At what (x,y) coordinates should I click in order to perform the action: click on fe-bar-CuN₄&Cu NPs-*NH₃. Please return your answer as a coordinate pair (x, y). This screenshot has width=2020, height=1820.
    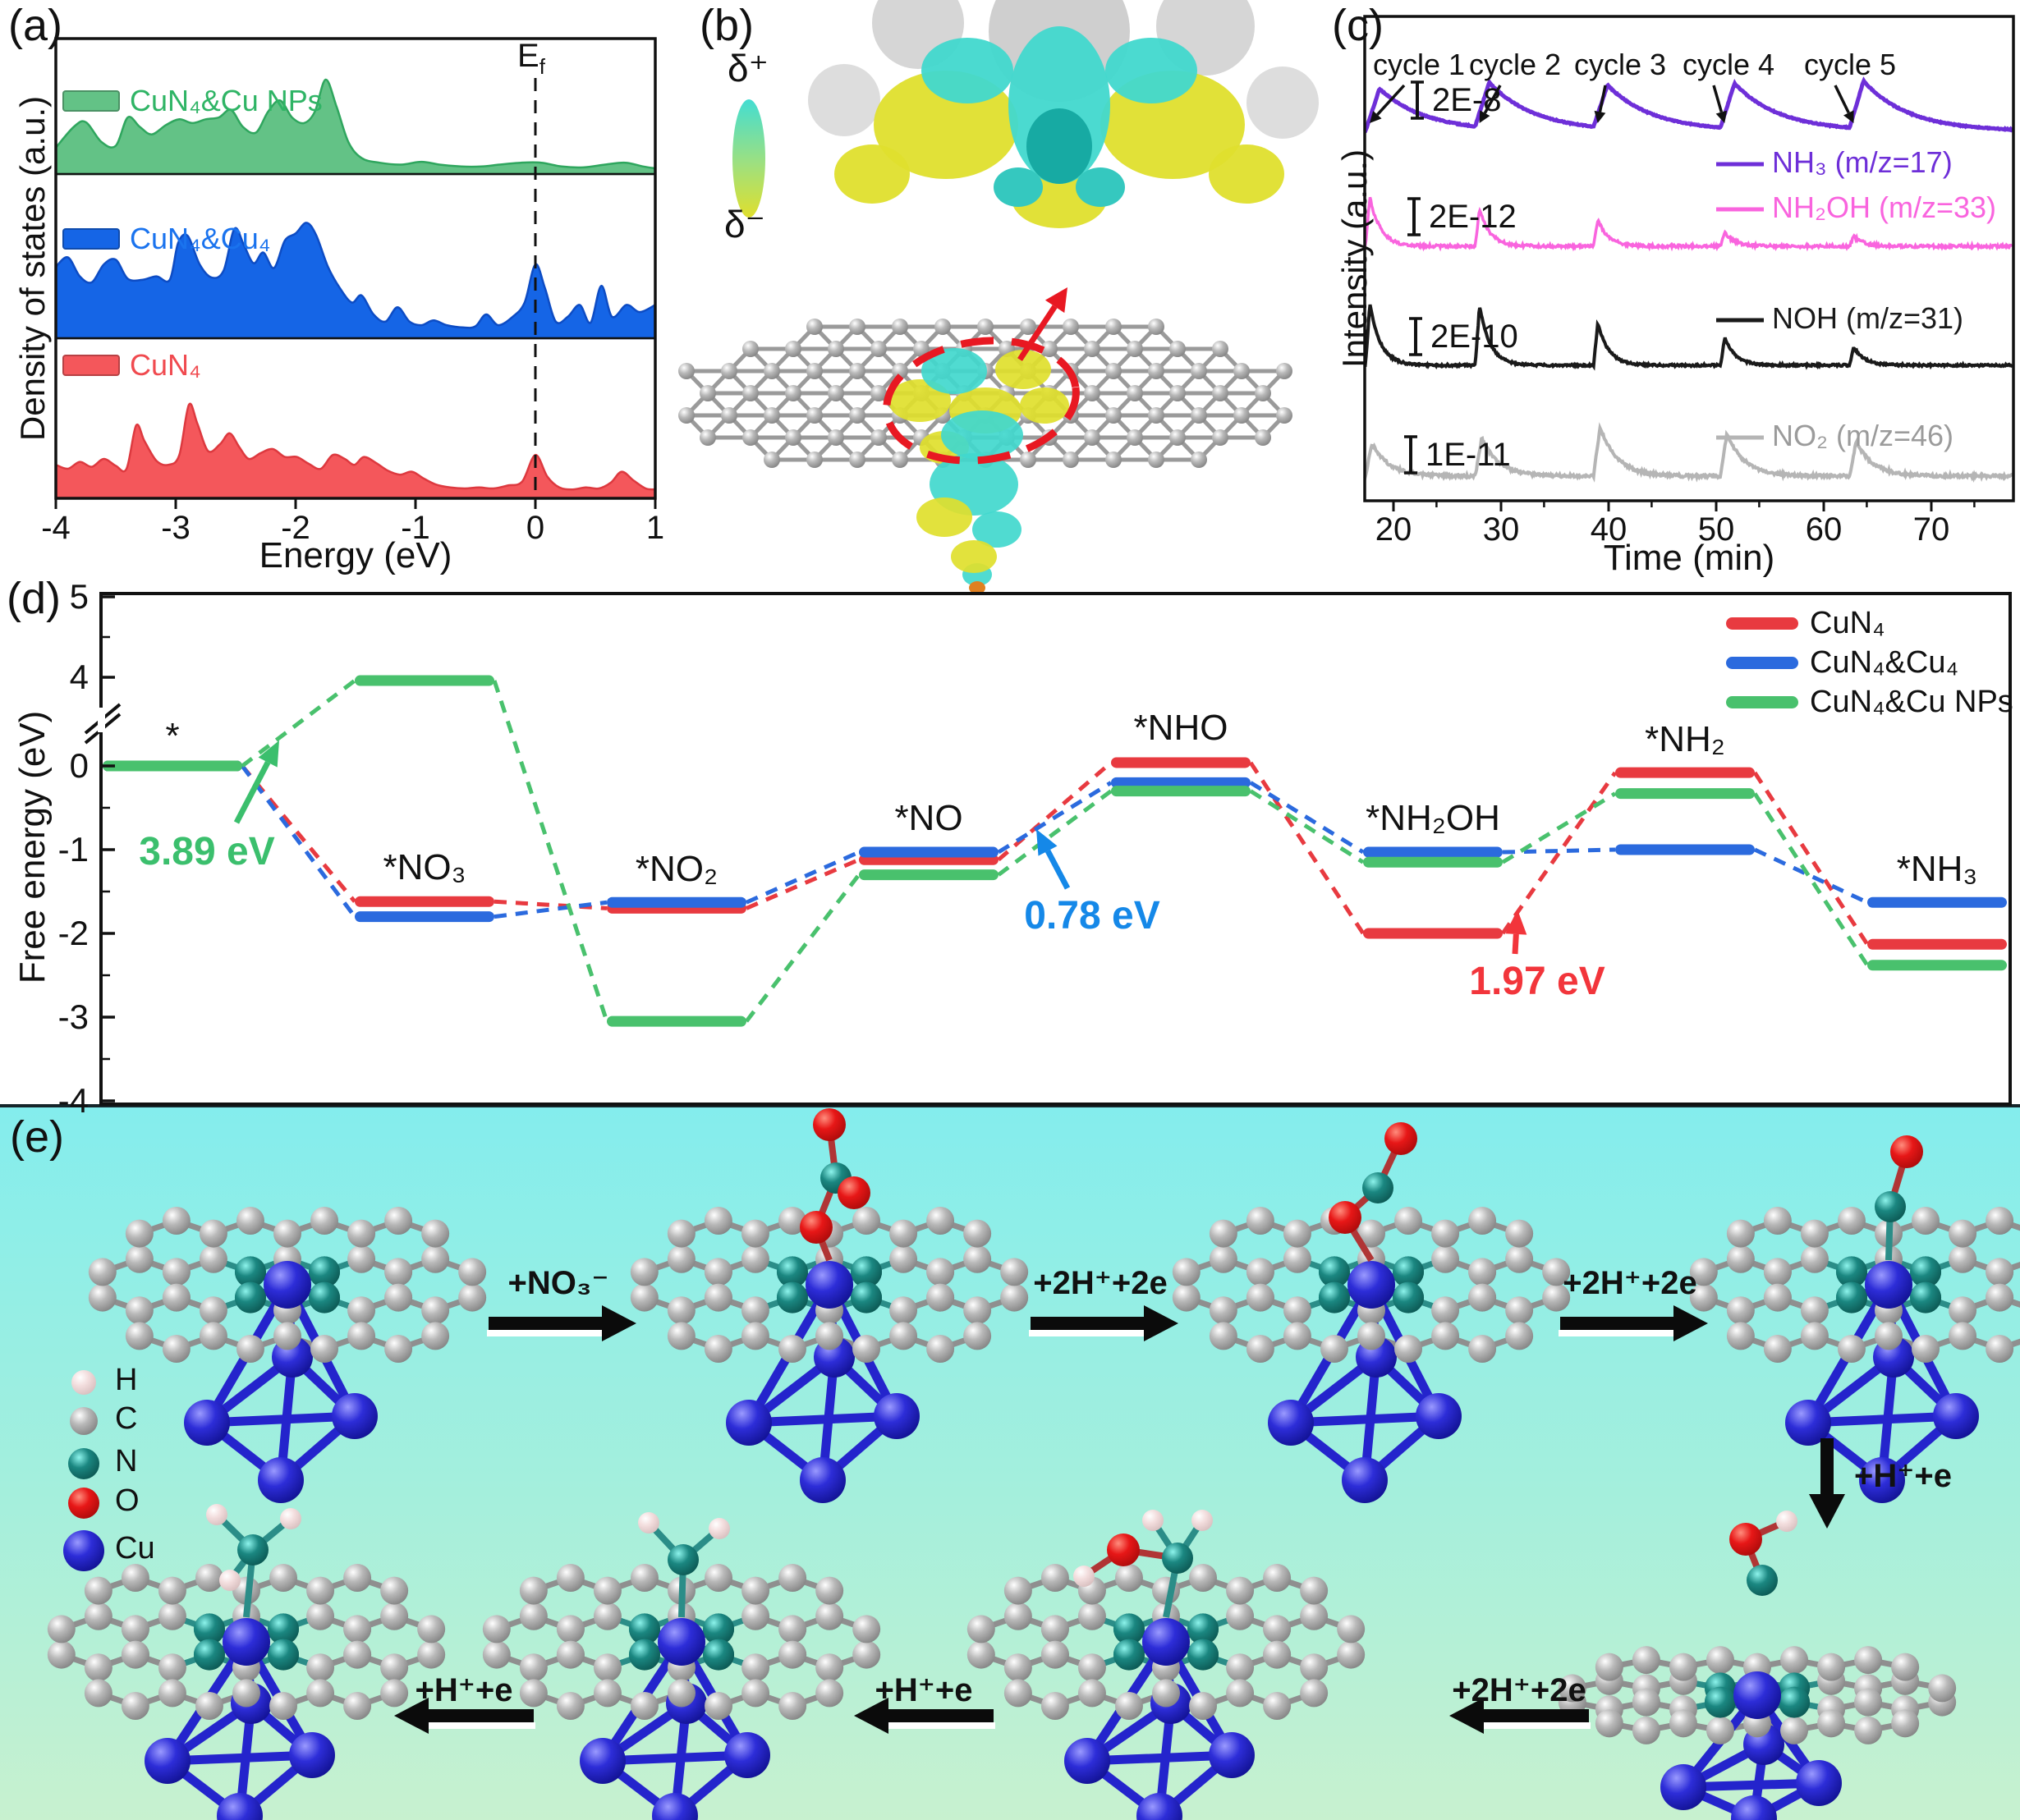
    Looking at the image, I should click on (1937, 965).